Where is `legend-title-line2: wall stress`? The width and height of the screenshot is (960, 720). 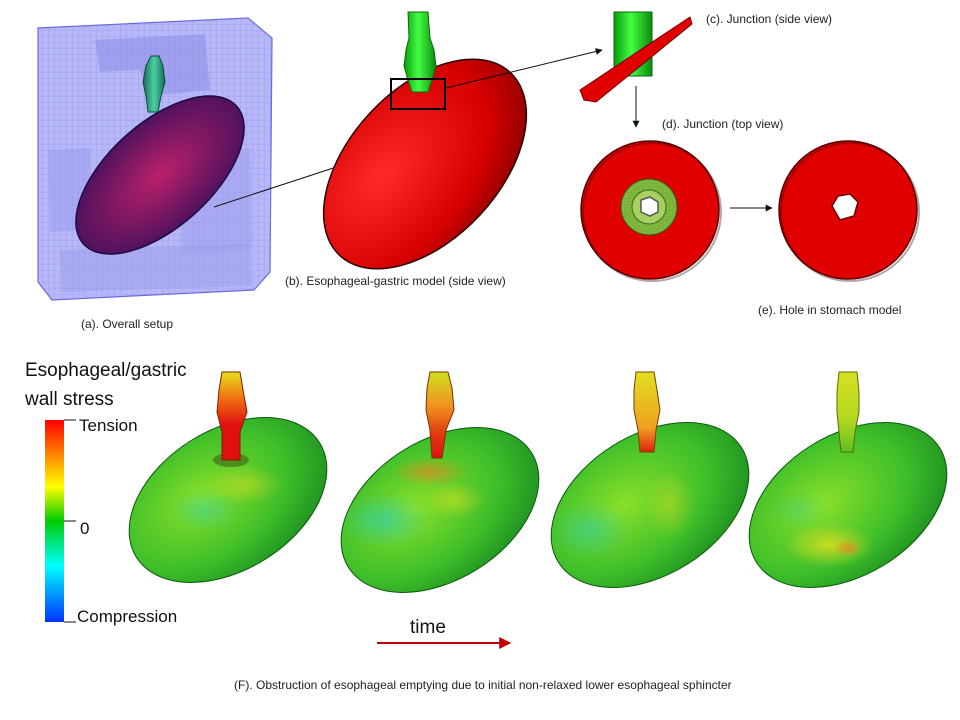
legend-title-line2: wall stress is located at coordinates (69, 399).